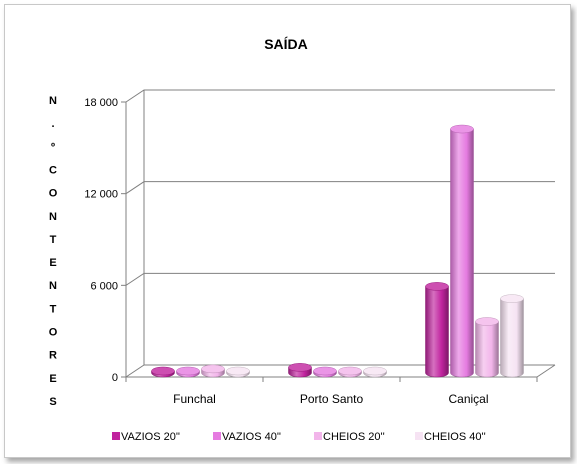 The width and height of the screenshot is (577, 464). What do you see at coordinates (437, 330) in the screenshot?
I see `bar-caniçal-series-0` at bounding box center [437, 330].